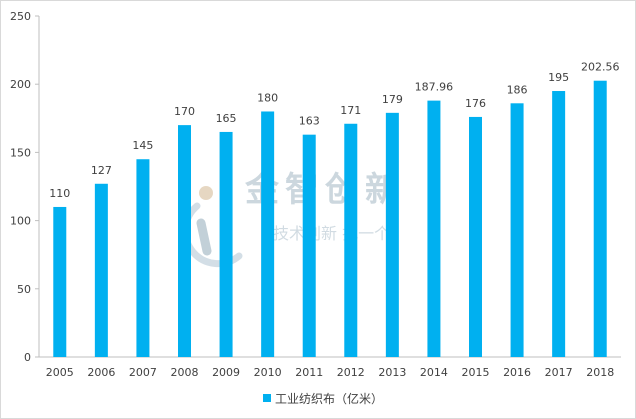 This screenshot has height=419, width=636. What do you see at coordinates (517, 372) in the screenshot?
I see `x-tick-label: 2016` at bounding box center [517, 372].